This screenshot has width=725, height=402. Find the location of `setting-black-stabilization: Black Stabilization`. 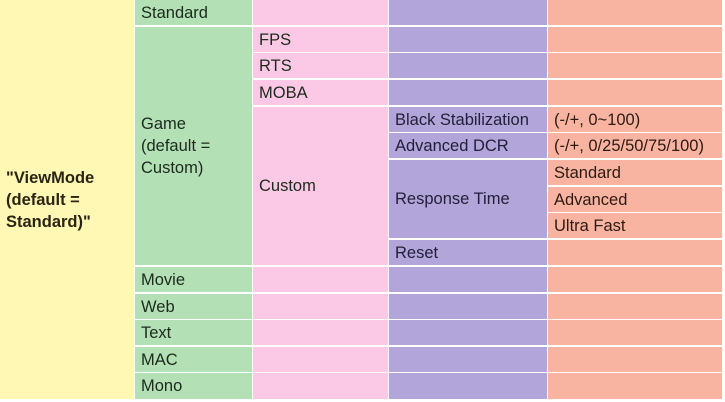

setting-black-stabilization: Black Stabilization is located at coordinates (468, 119).